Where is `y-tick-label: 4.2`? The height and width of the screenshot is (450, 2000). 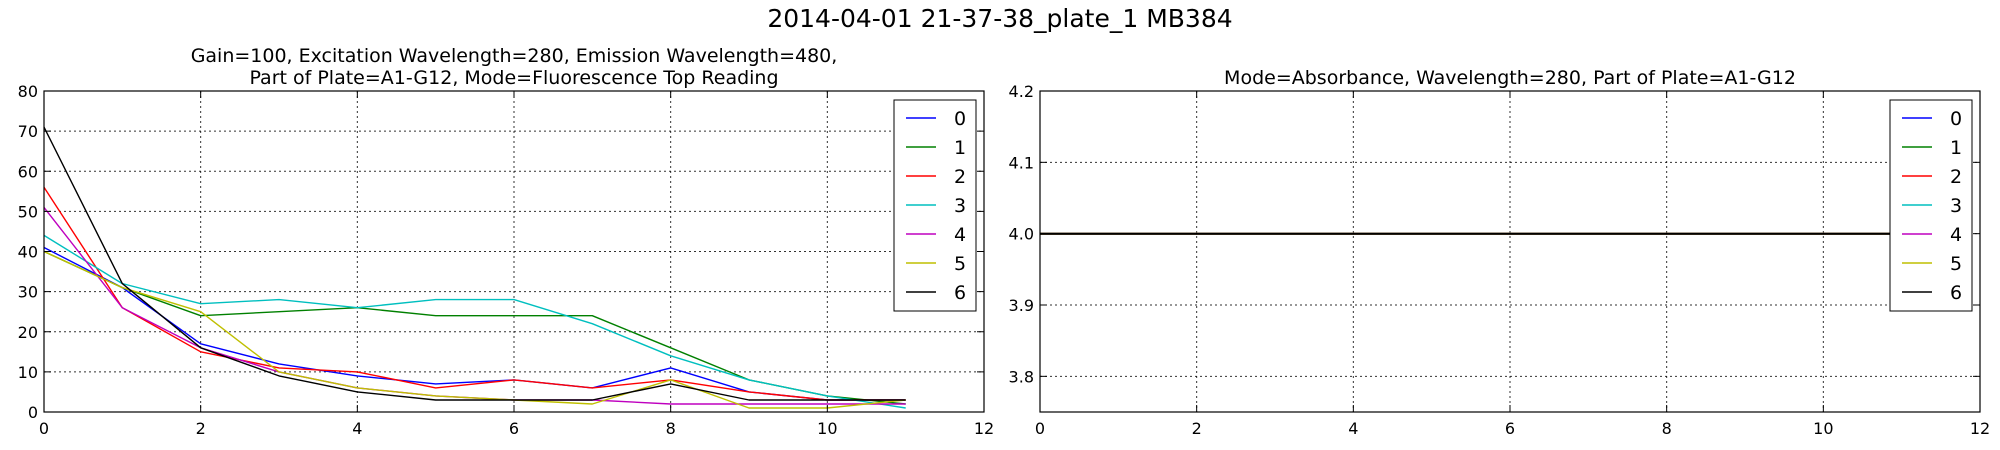
y-tick-label: 4.2 is located at coordinates (1021, 91).